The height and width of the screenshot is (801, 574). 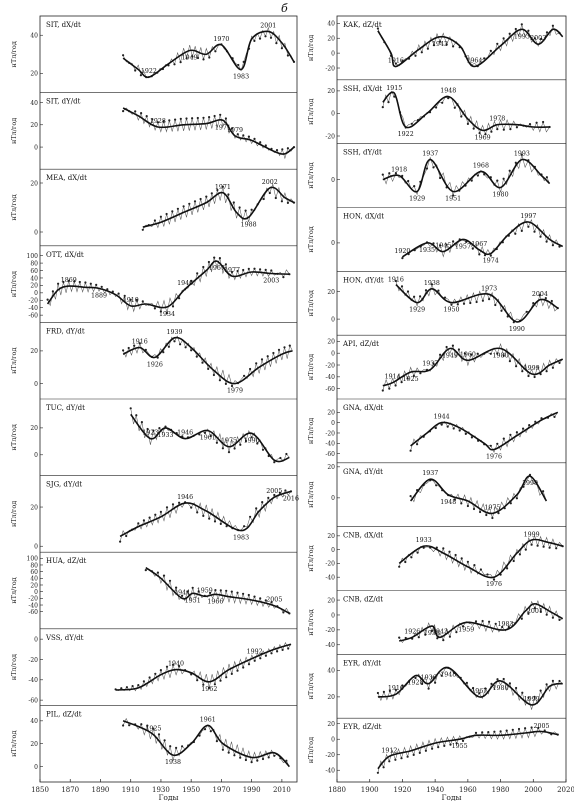 What do you see at coordinates (417, 199) in the screenshot?
I see `extremum-year-label: 1929` at bounding box center [417, 199].